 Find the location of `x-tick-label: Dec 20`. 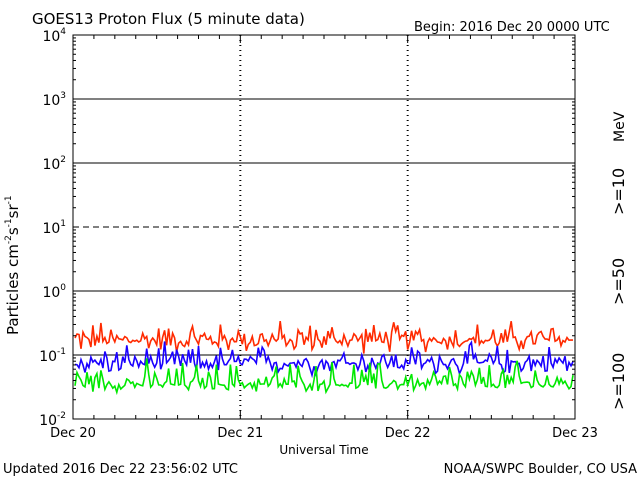

x-tick-label: Dec 20 is located at coordinates (73, 433).